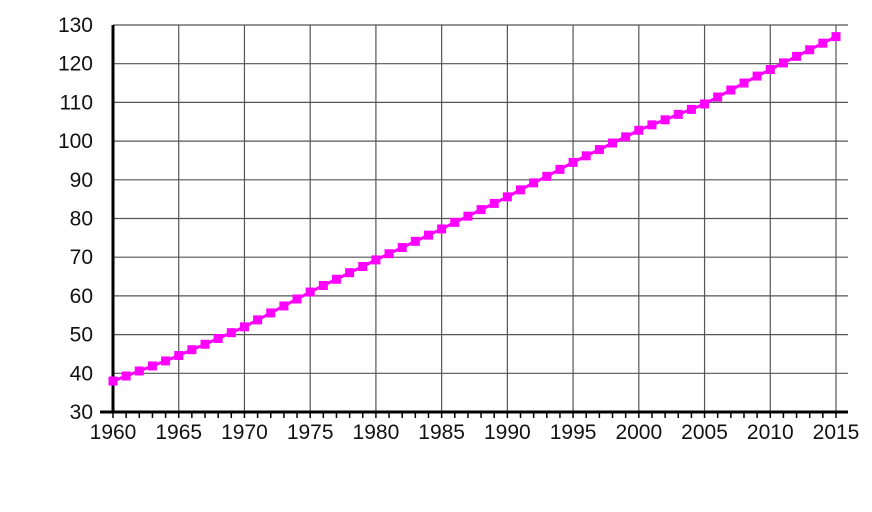 The image size is (872, 512). I want to click on x-tick-label: 1975, so click(310, 432).